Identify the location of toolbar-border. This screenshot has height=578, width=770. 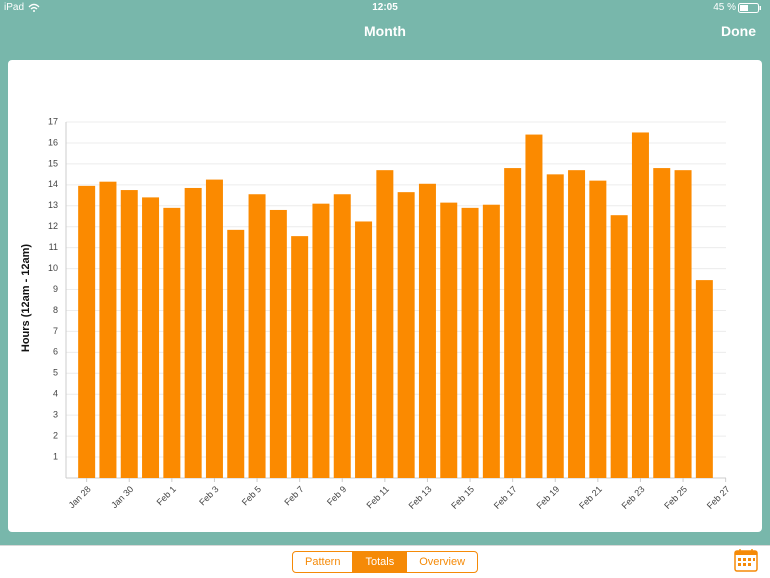
(385, 545).